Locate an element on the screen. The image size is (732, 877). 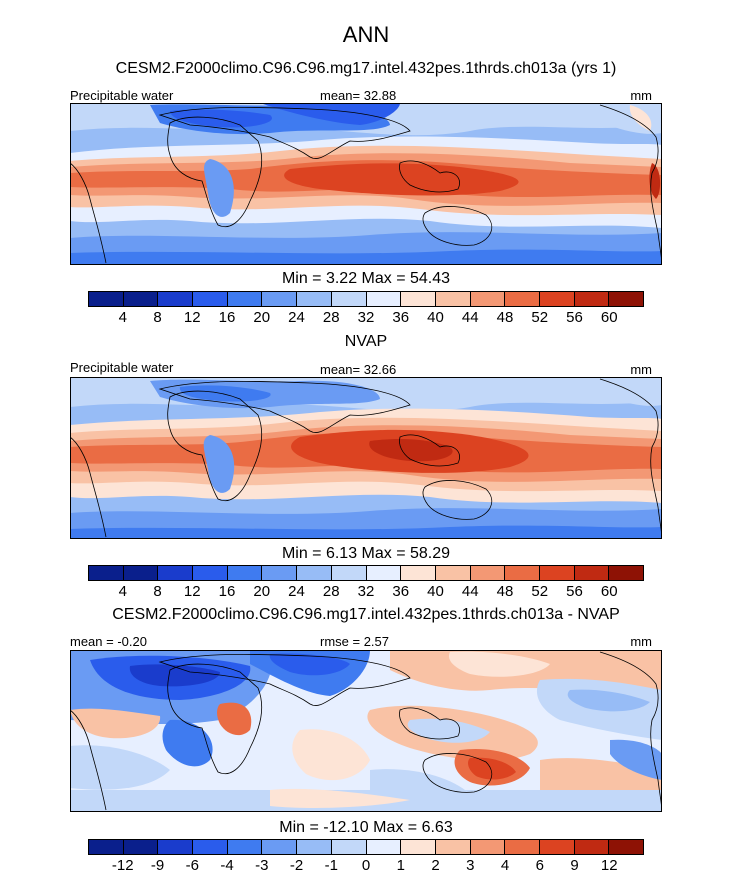
panel2-minmax: Min = 6.13 Max = 58.29 is located at coordinates (366, 553).